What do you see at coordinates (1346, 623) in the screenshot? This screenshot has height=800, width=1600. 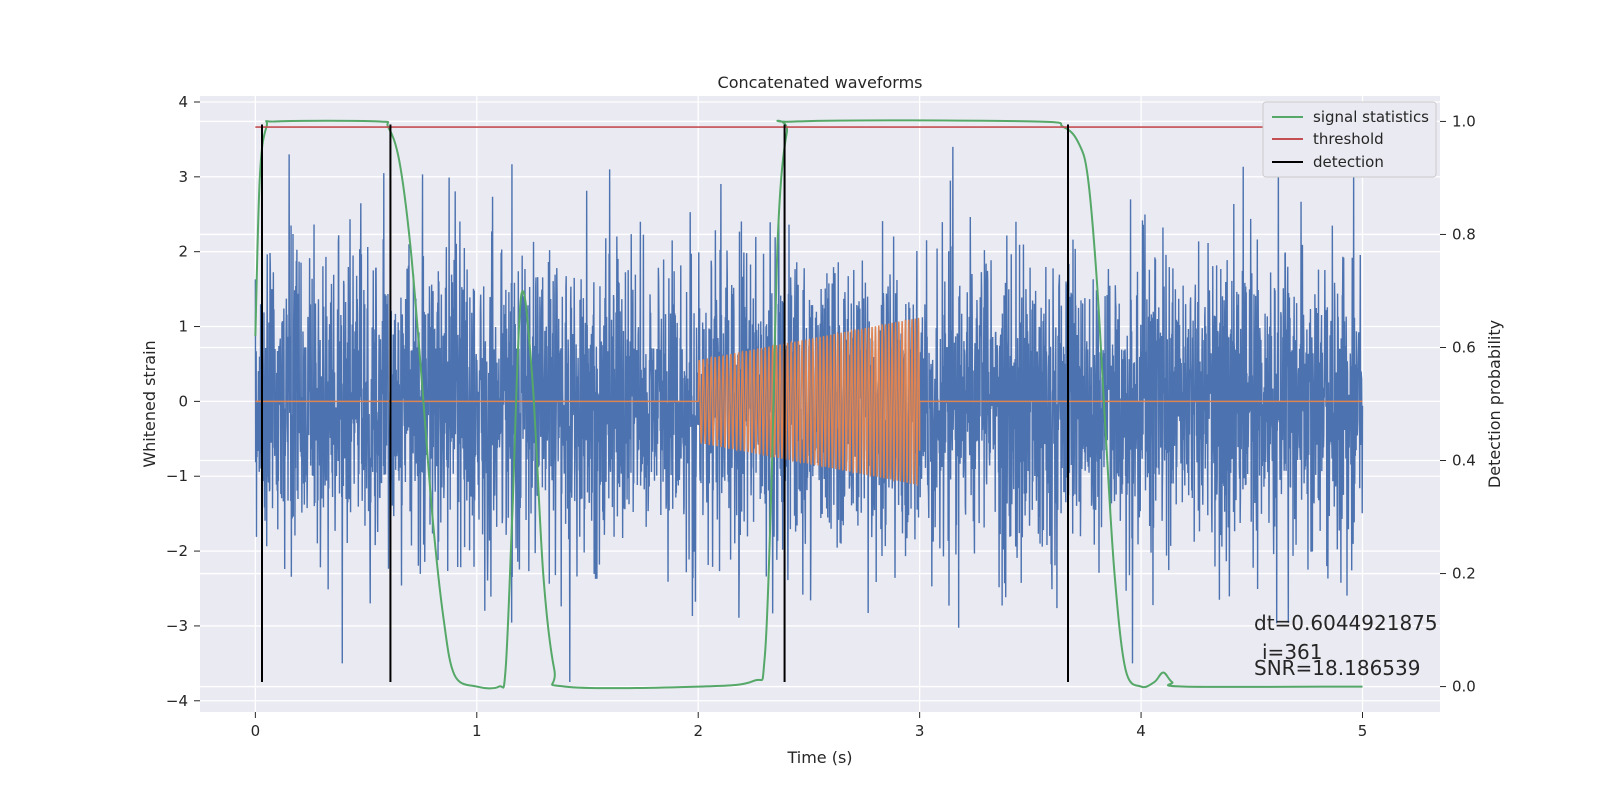 I see `annotation-dt: dt=0.6044921875` at bounding box center [1346, 623].